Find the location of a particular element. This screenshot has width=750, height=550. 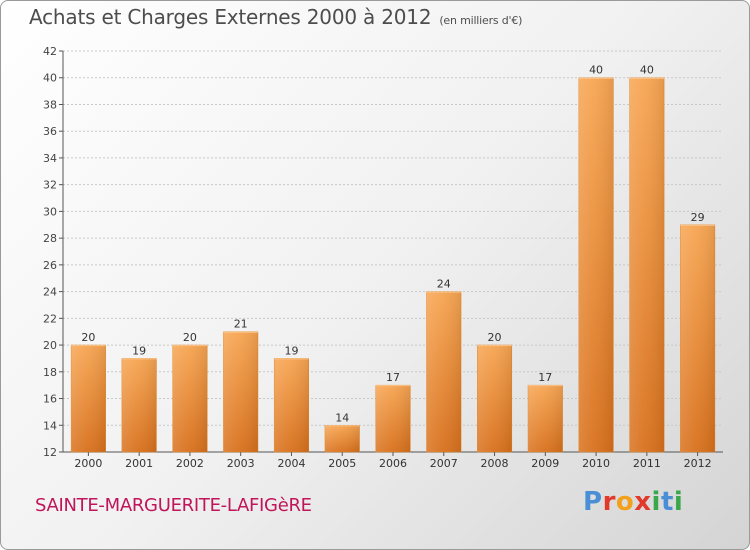

chart-subtitle: (en milliers d'€) is located at coordinates (481, 20).